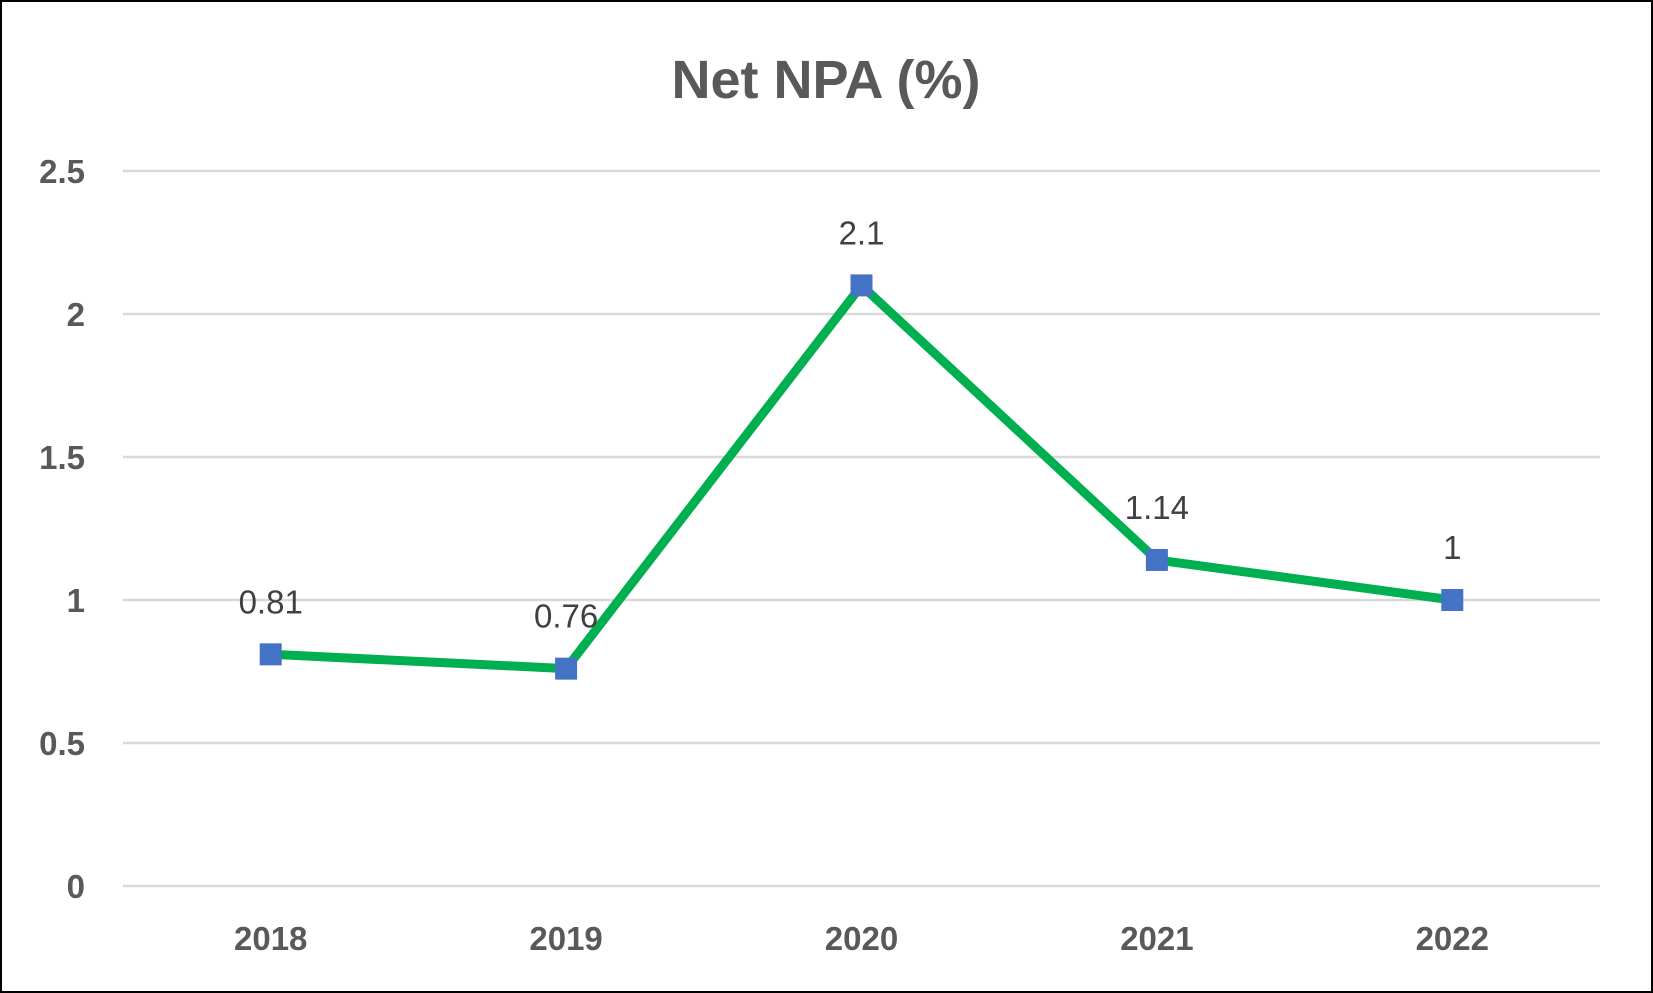  Describe the element at coordinates (1157, 507) in the screenshot. I see `data-label: 1.14` at that location.